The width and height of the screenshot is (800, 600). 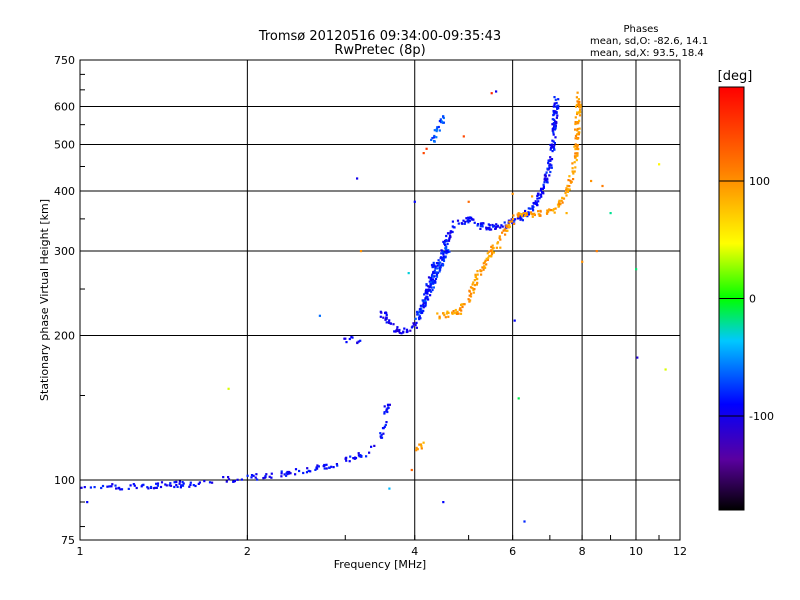 I want to click on colorbar-ticks: 100 0 -100, so click(x=746, y=299).